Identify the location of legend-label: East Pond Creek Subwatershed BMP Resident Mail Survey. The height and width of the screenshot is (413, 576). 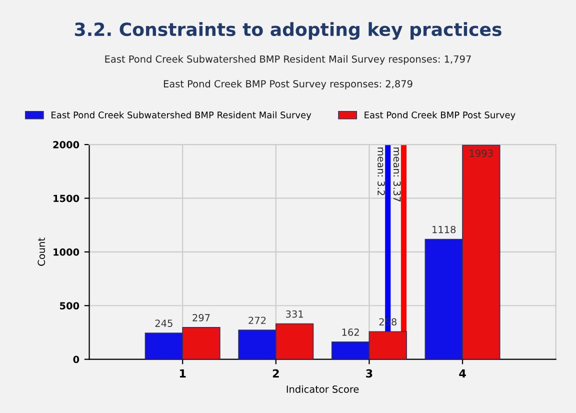
(182, 115).